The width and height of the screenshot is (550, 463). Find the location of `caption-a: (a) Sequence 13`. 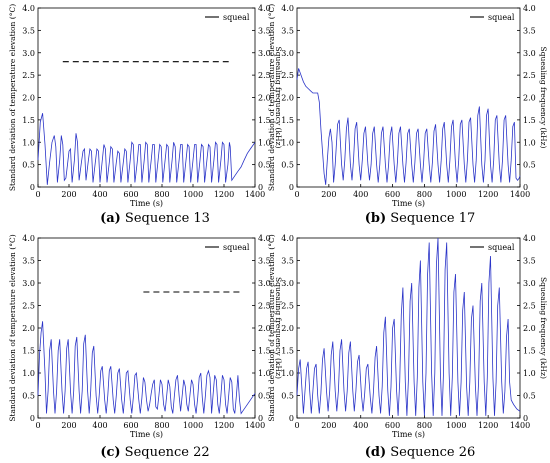

caption-a: (a) Sequence 13 is located at coordinates (155, 218).